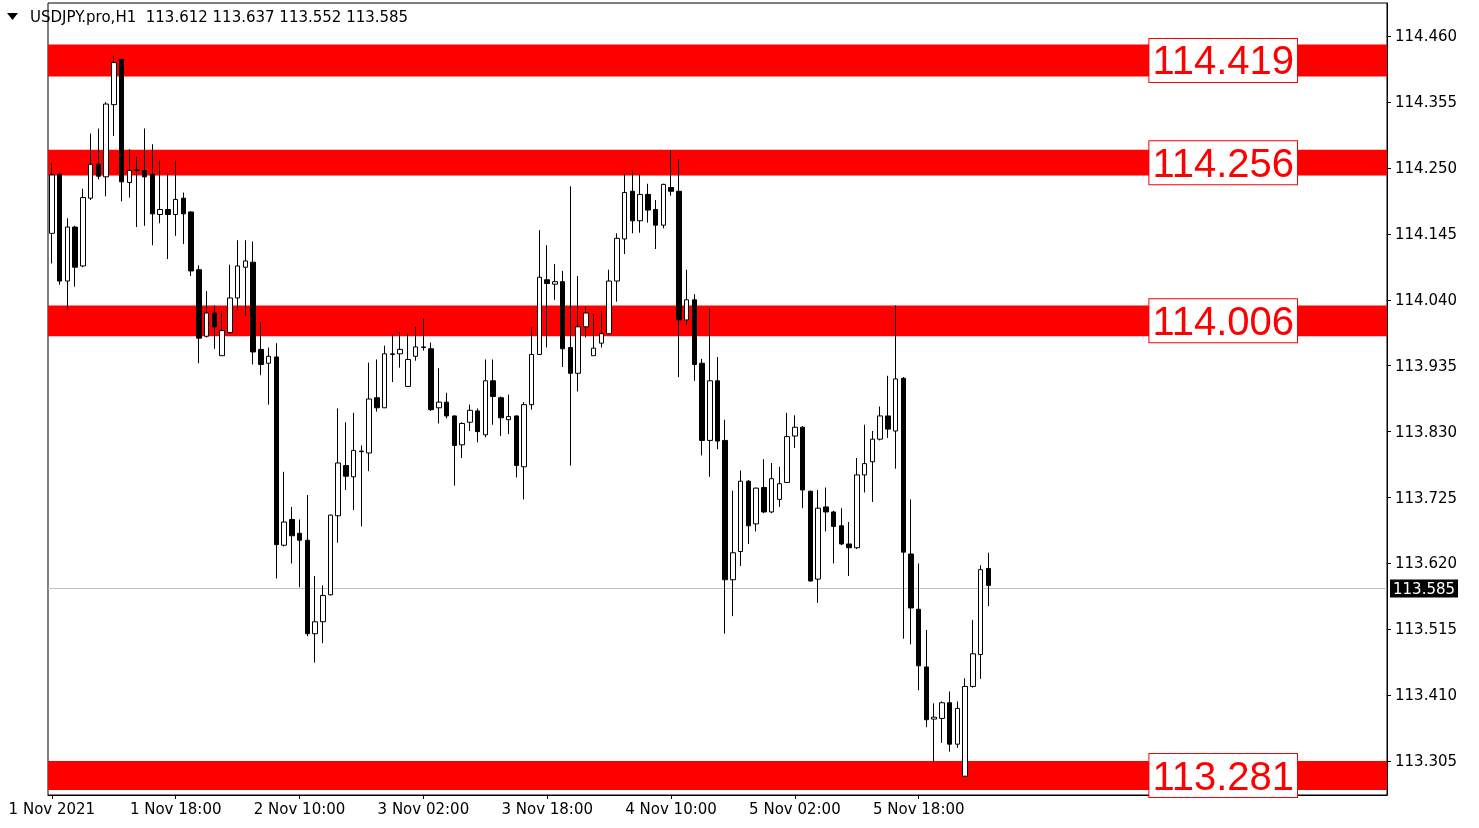 This screenshot has height=828, width=1479. Describe the element at coordinates (219, 16) in the screenshot. I see `chart-title: USDJPY.pro,H1 113.612 113.637 113.552 113.585` at that location.